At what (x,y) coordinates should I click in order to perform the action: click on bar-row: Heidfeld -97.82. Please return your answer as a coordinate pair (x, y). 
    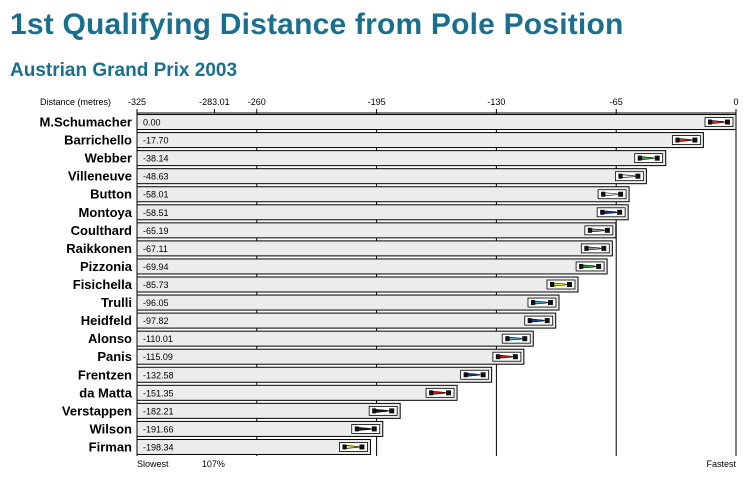
    Looking at the image, I should click on (319, 320).